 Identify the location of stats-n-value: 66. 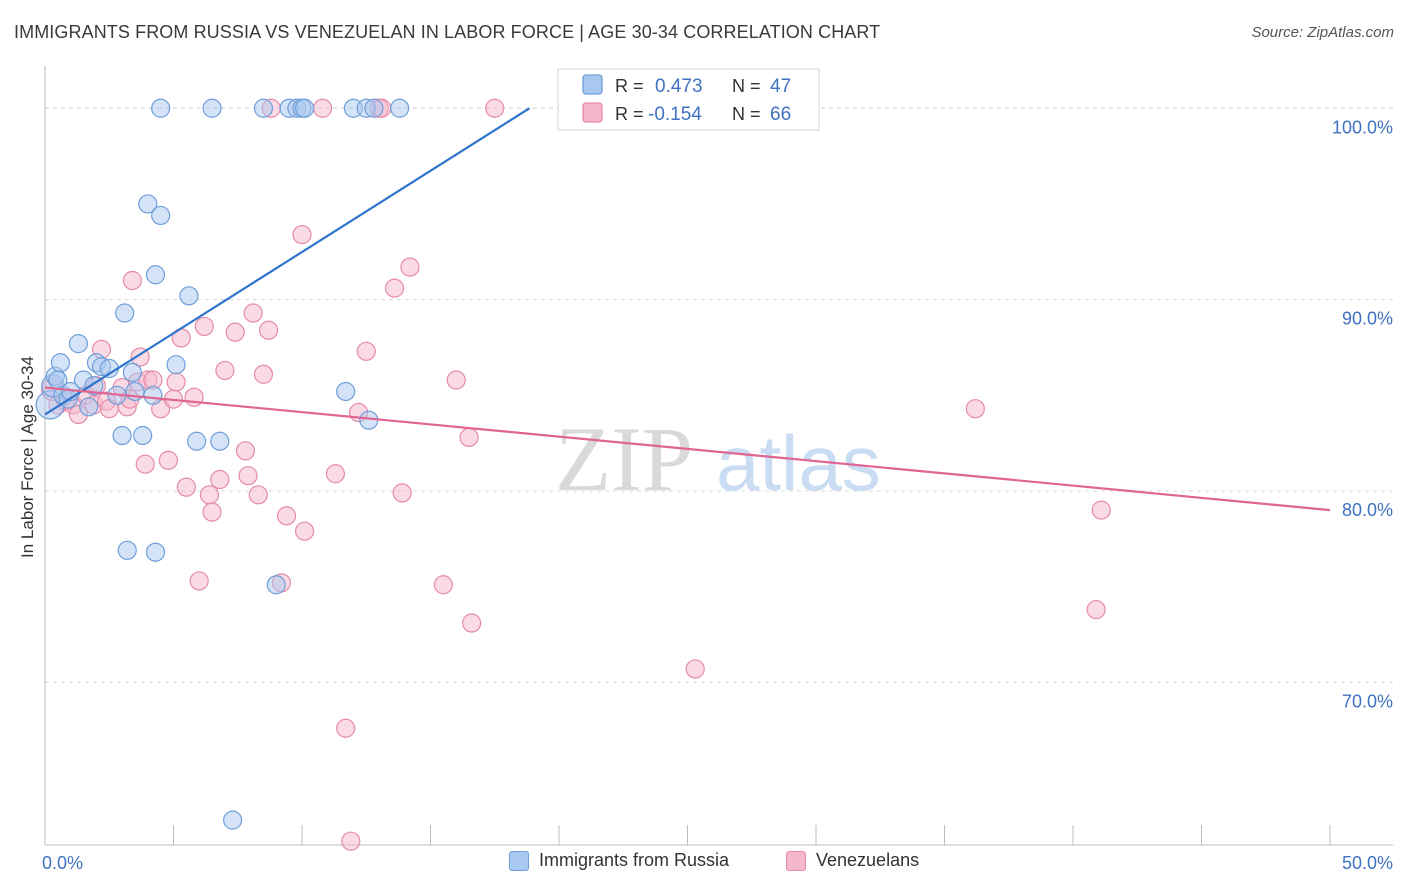
(780, 114).